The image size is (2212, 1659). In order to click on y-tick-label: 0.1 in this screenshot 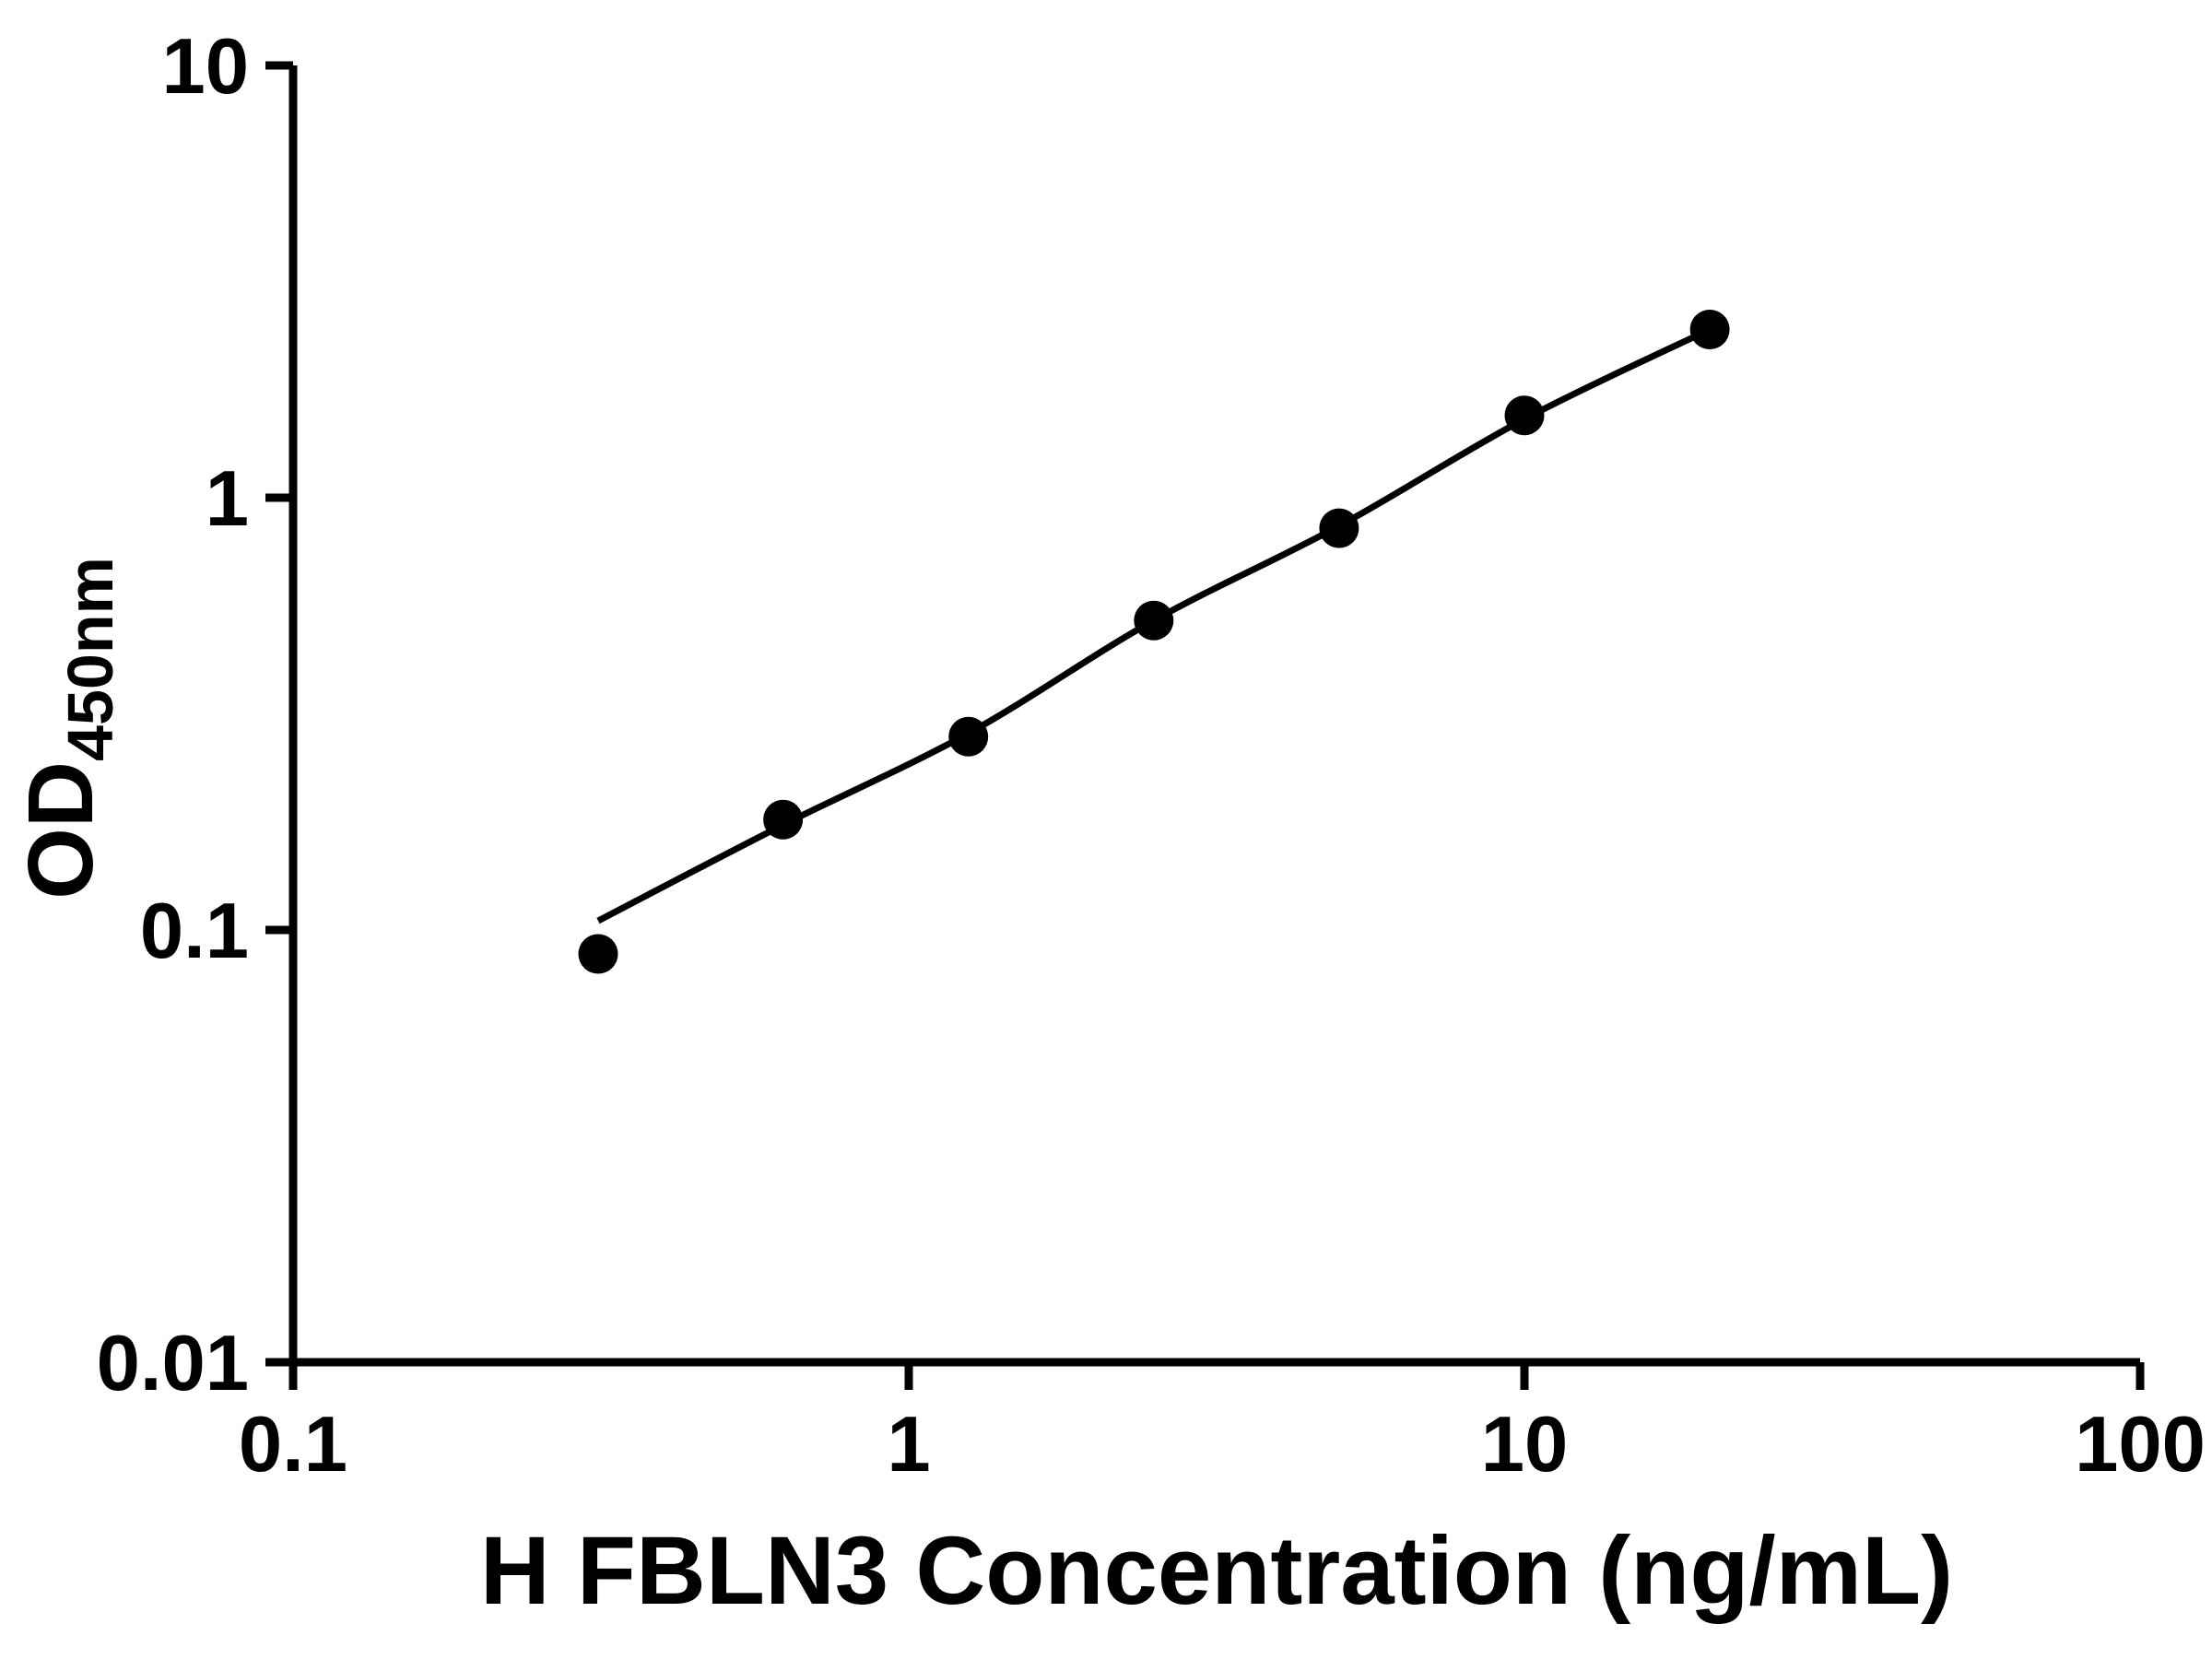, I will do `click(194, 931)`.